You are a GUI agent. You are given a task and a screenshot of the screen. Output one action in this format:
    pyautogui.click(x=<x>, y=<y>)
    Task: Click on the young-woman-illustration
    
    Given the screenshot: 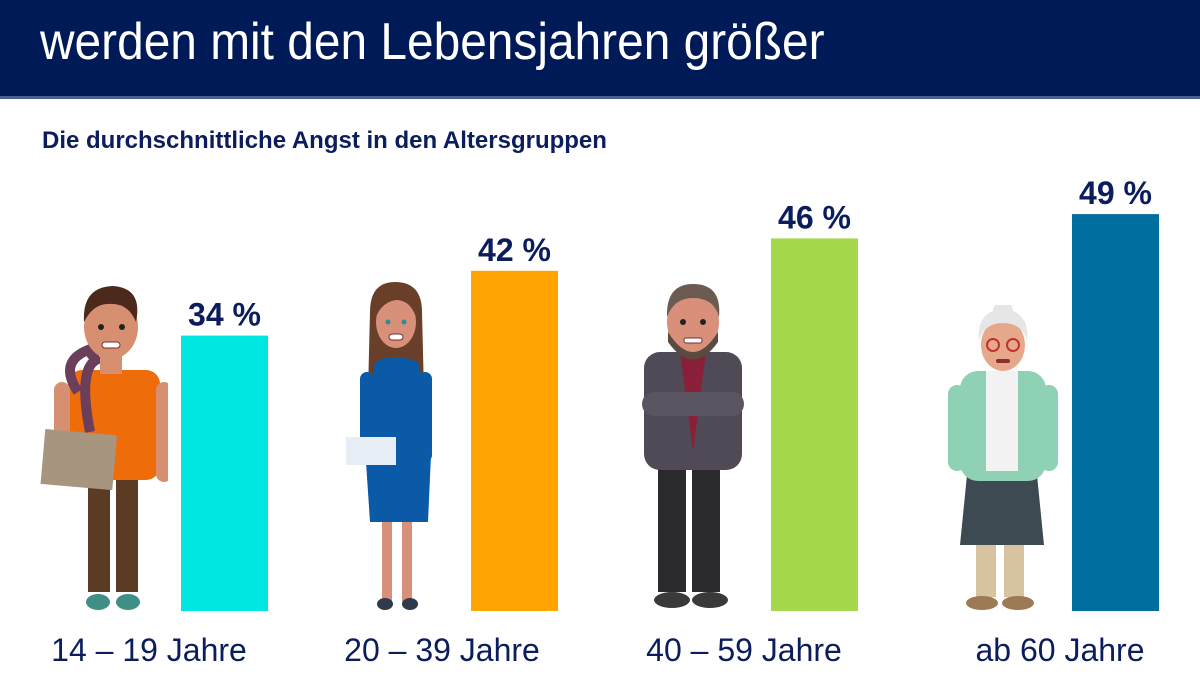 What is the action you would take?
    pyautogui.click(x=389, y=446)
    